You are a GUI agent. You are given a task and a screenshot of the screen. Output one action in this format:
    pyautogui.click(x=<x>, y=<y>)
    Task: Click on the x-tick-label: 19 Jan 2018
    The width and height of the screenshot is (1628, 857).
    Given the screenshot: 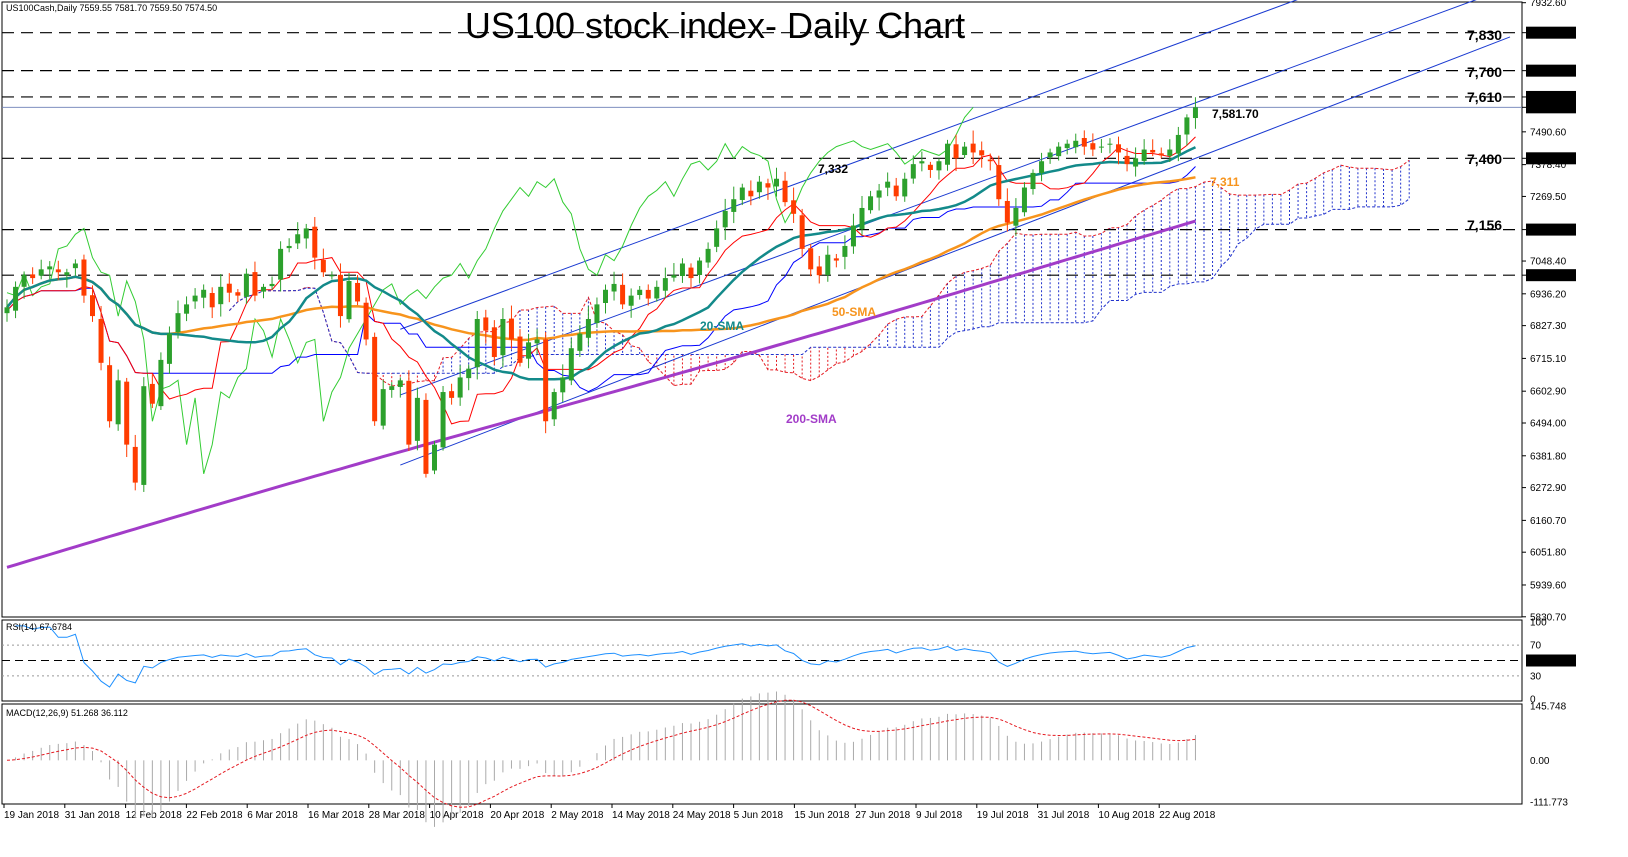 What is the action you would take?
    pyautogui.click(x=31, y=815)
    